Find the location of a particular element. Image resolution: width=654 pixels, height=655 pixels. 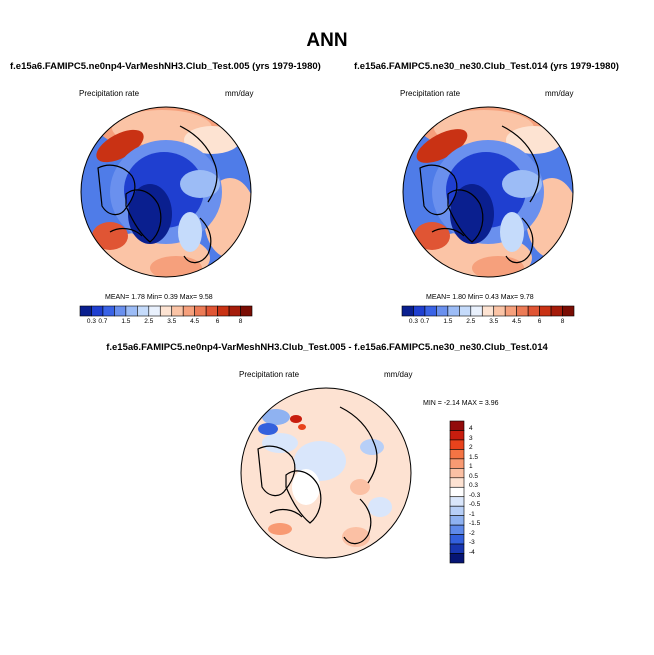

left-colorbar is located at coordinates (166, 311).